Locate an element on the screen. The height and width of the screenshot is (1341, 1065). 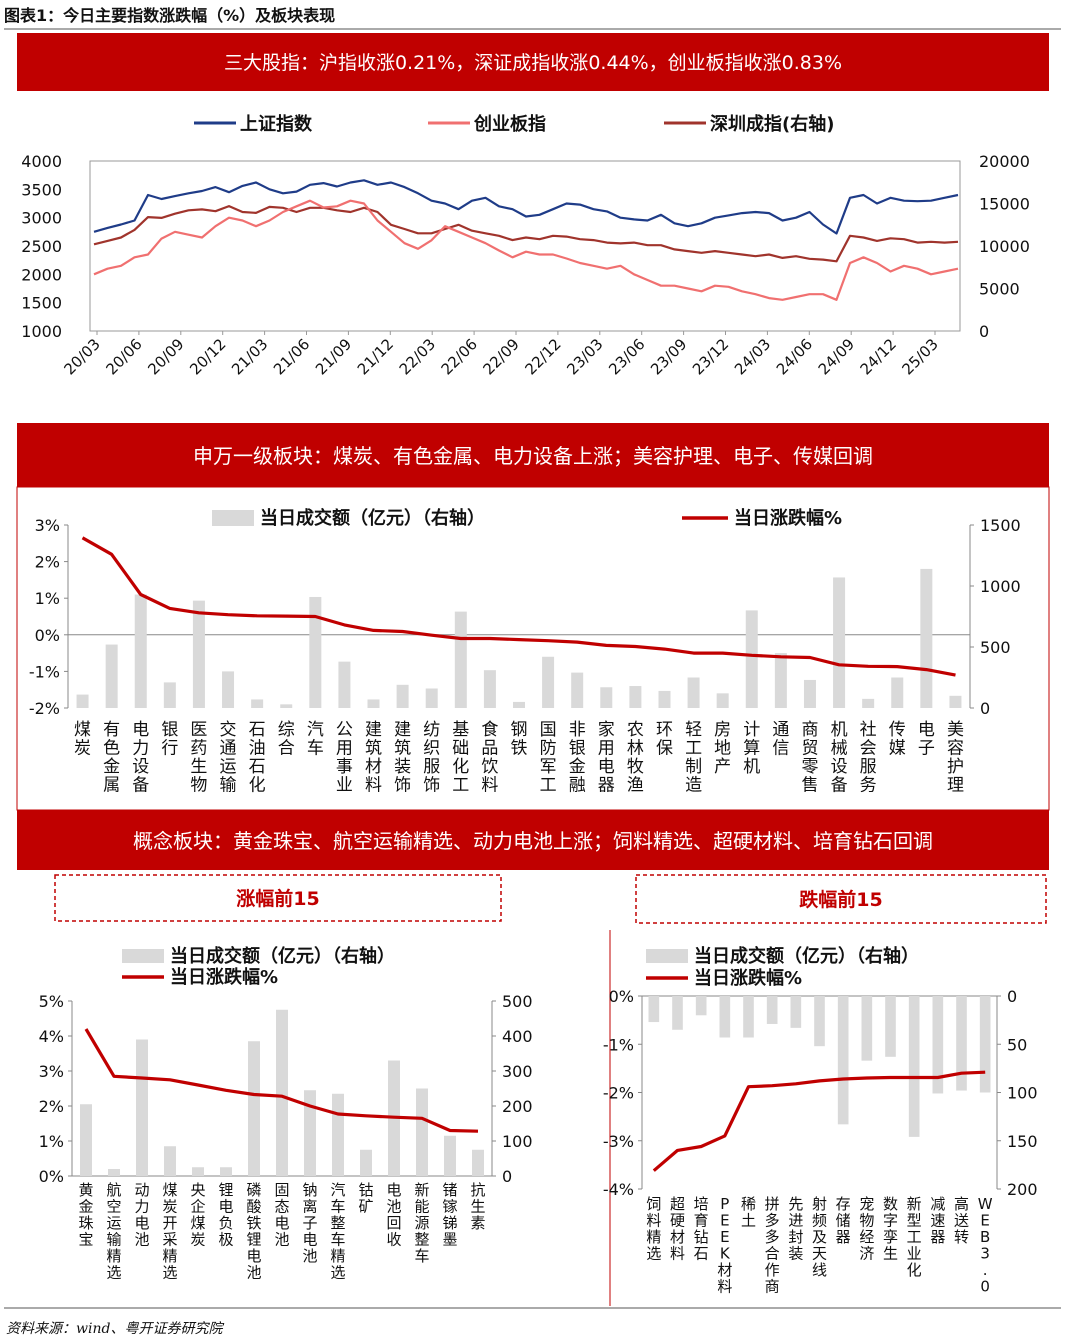
category-label: 纺织服饰 is located at coordinates (431, 758).